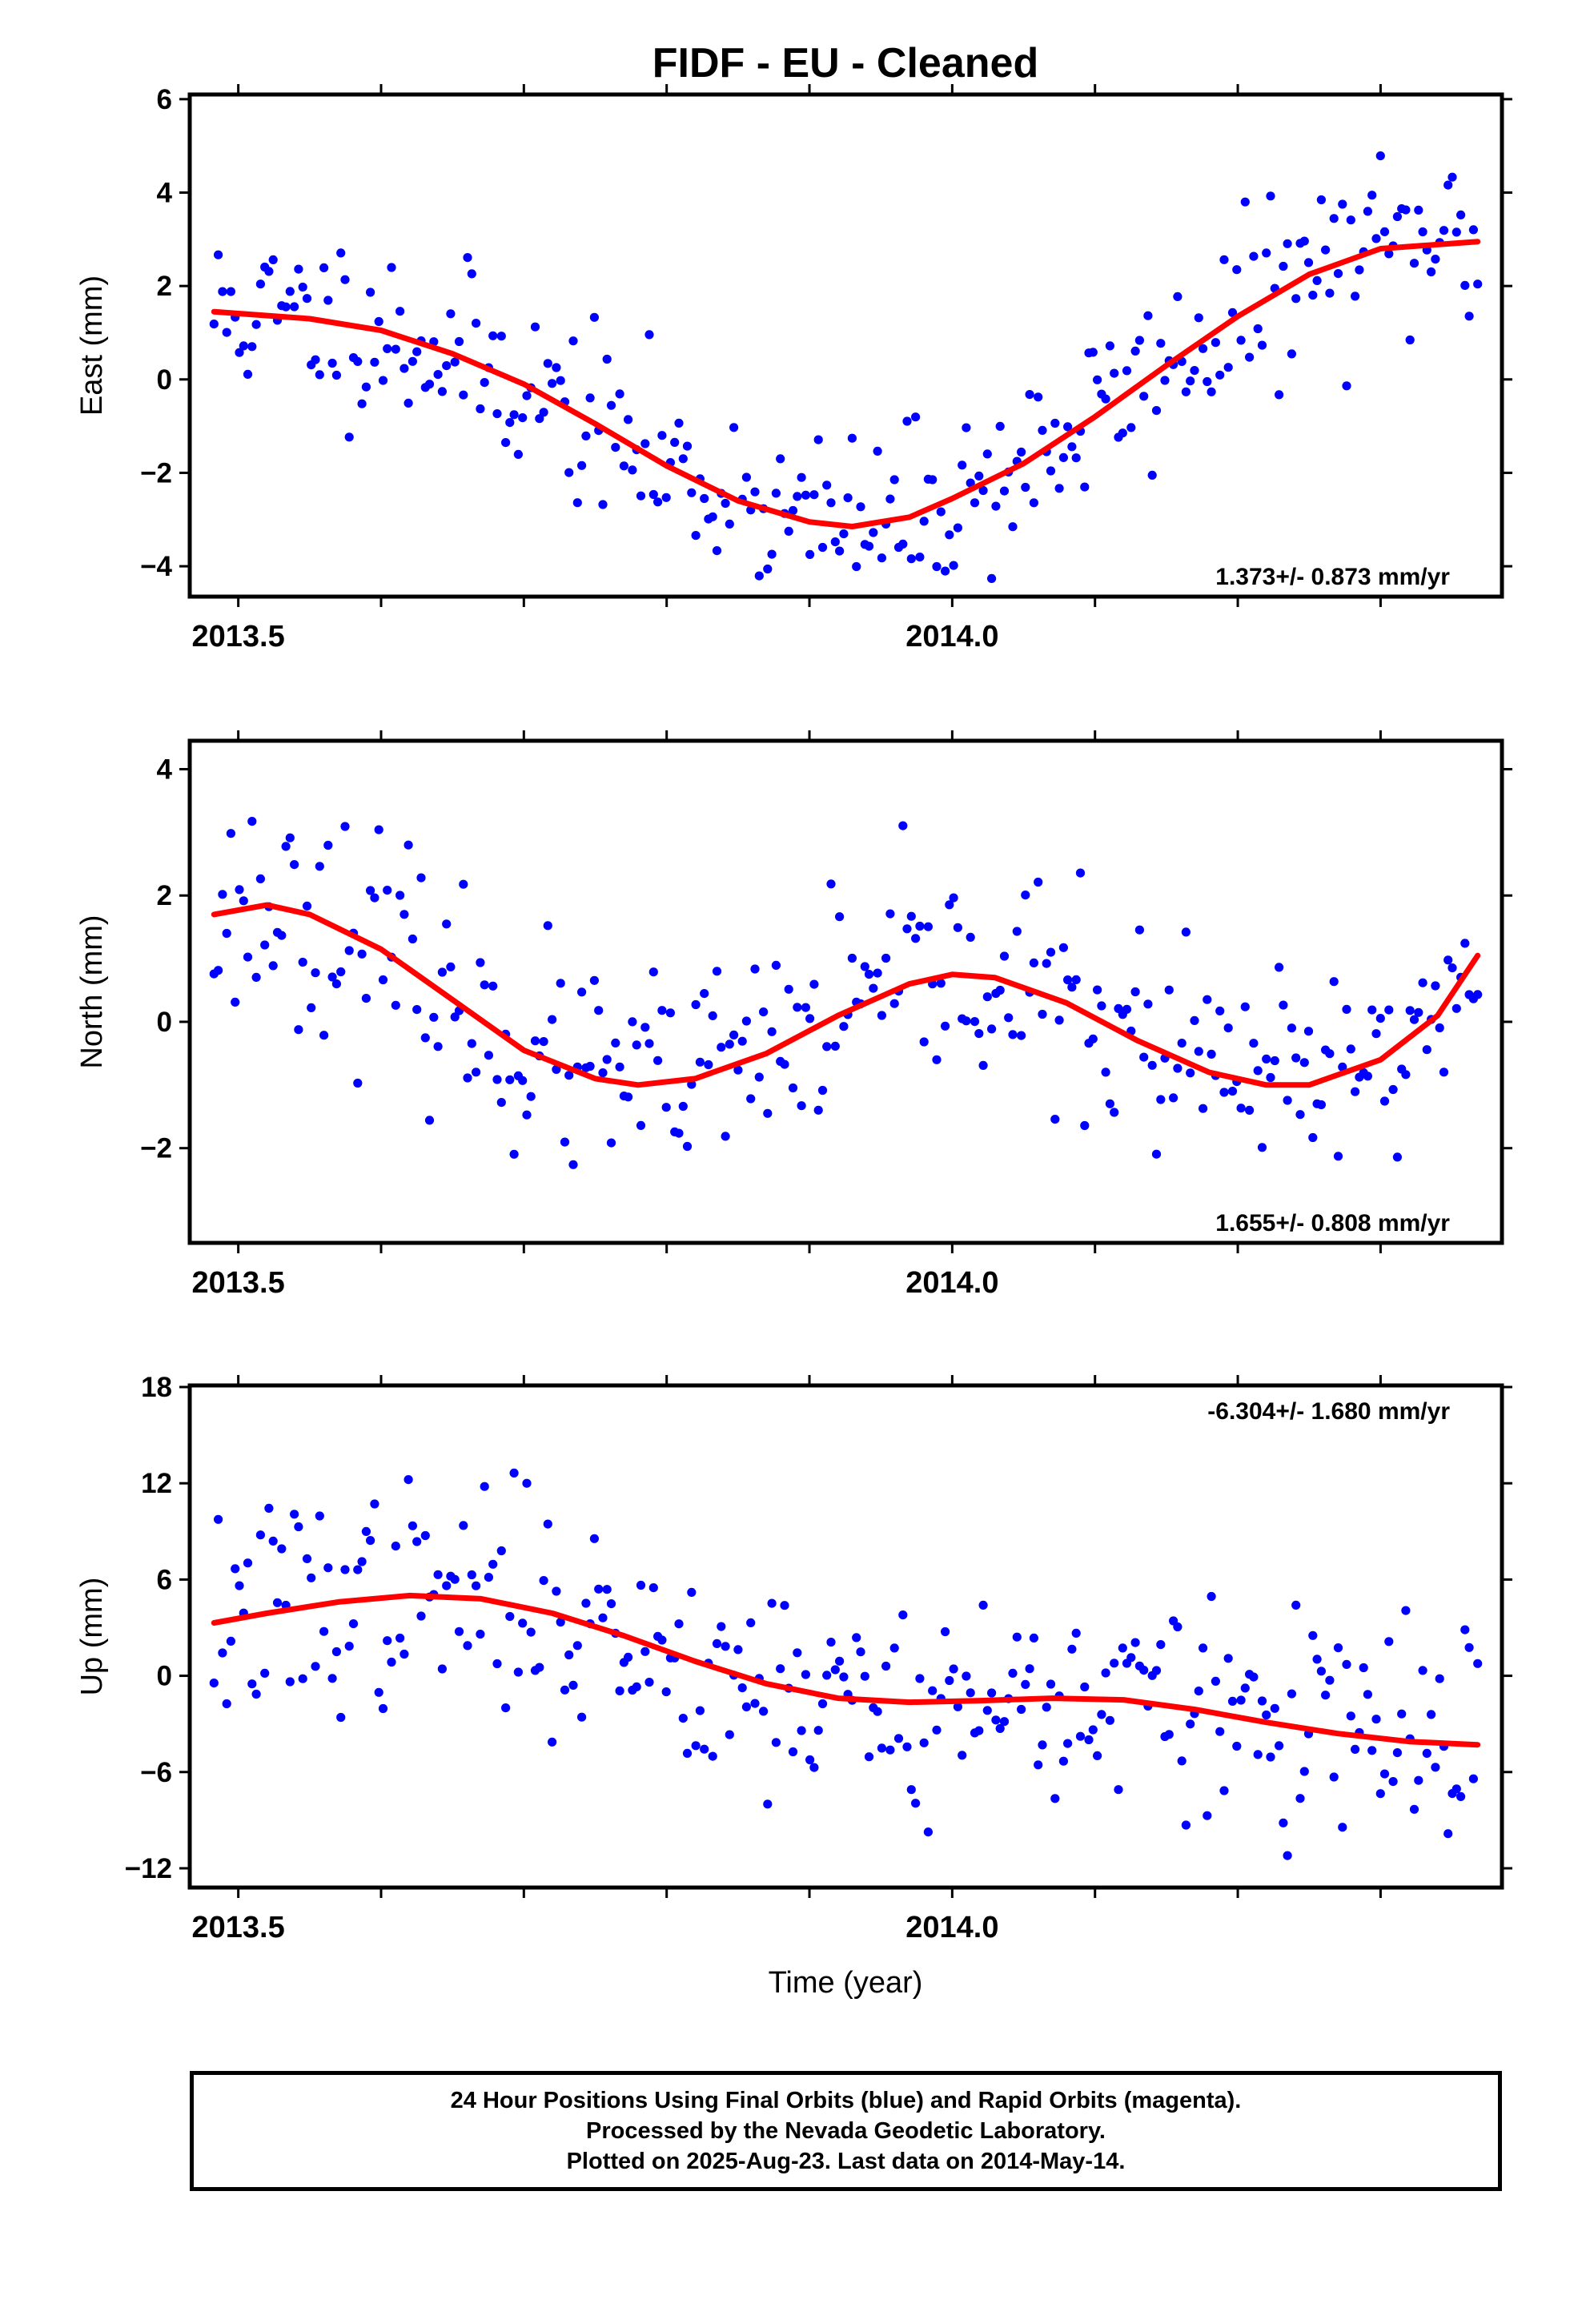 Image resolution: width=1582 pixels, height=2324 pixels. Describe the element at coordinates (846, 1670) in the screenshot. I see `up-fit-curve` at that location.